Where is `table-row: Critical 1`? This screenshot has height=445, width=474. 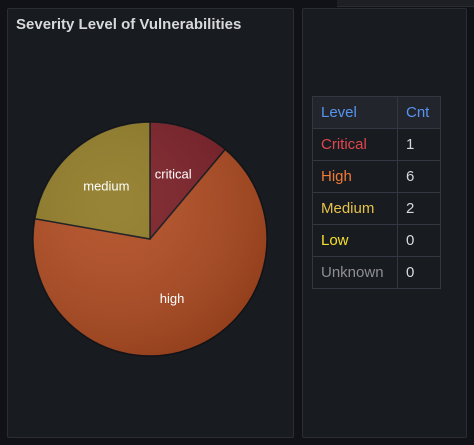 table-row: Critical 1 is located at coordinates (376, 144).